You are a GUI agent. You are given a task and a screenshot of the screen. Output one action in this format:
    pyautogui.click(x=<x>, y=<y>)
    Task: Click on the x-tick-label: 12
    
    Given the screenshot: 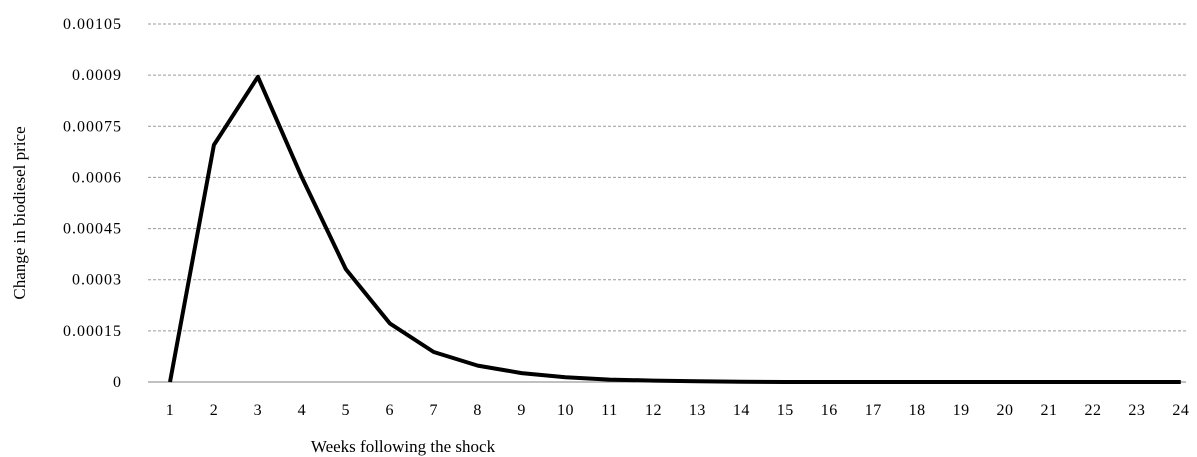 What is the action you would take?
    pyautogui.click(x=653, y=410)
    